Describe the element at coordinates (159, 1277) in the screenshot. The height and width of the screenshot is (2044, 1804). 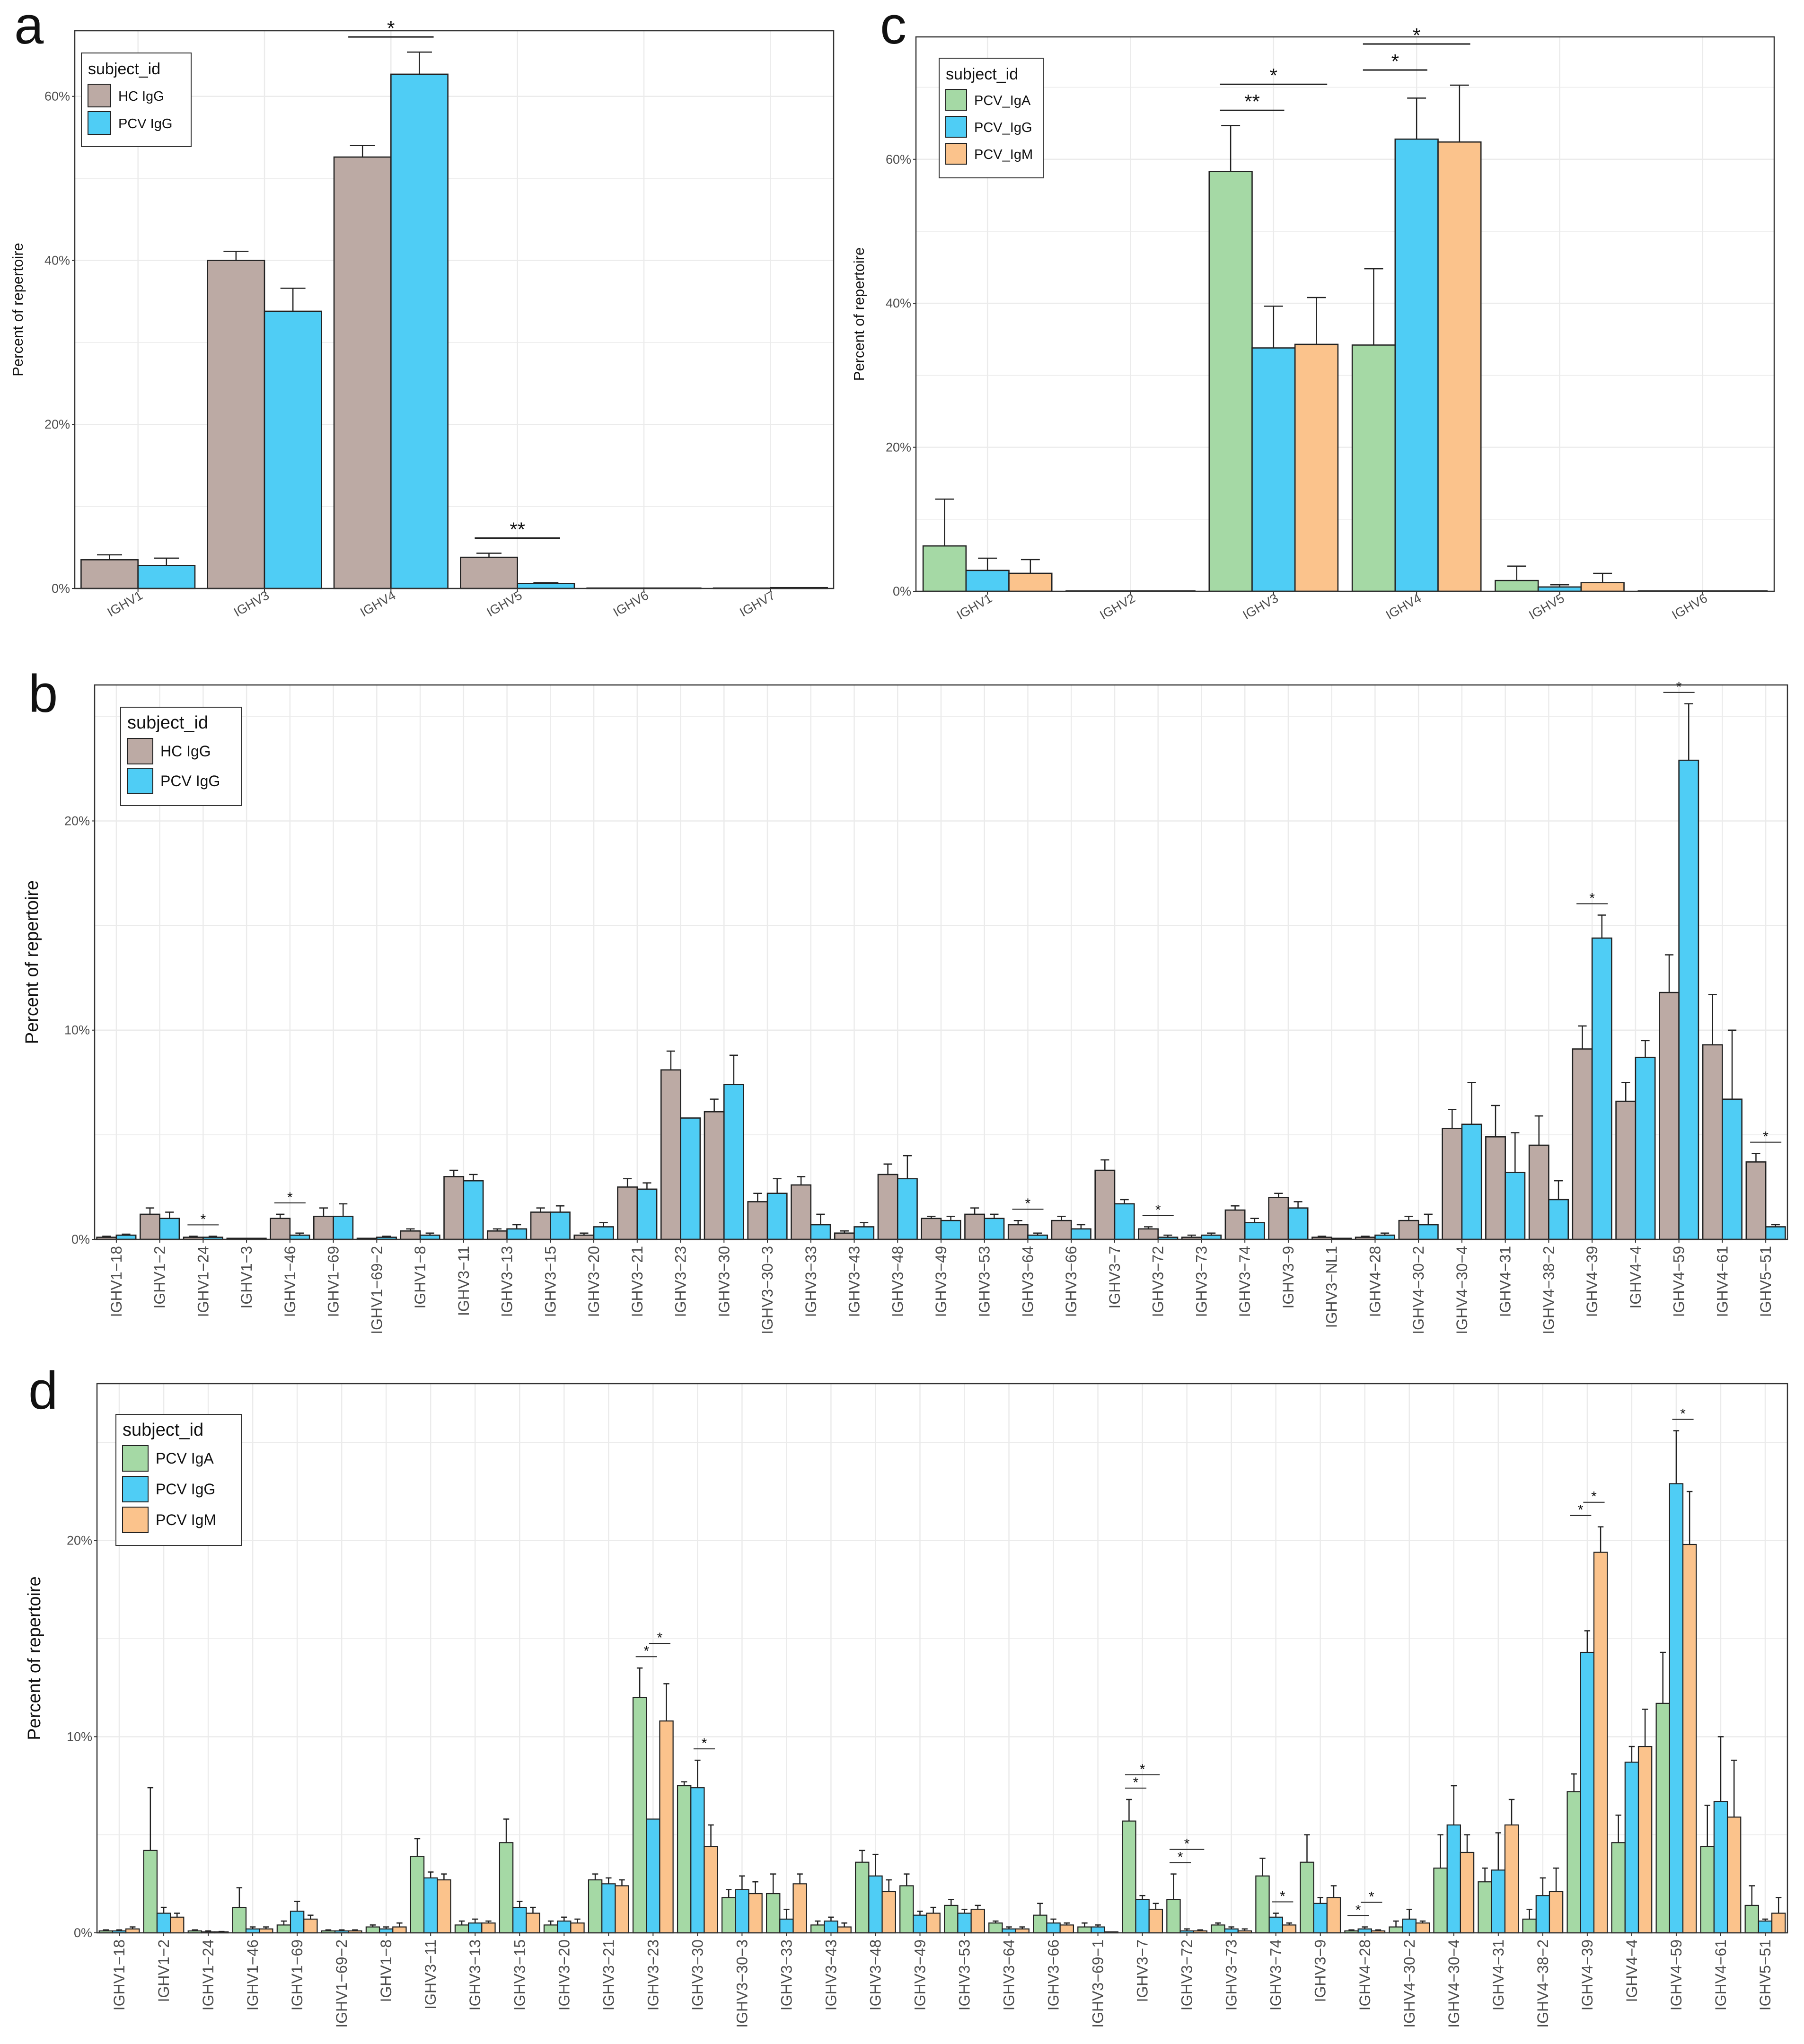
I see `x-tick-label: IGHV1−2` at that location.